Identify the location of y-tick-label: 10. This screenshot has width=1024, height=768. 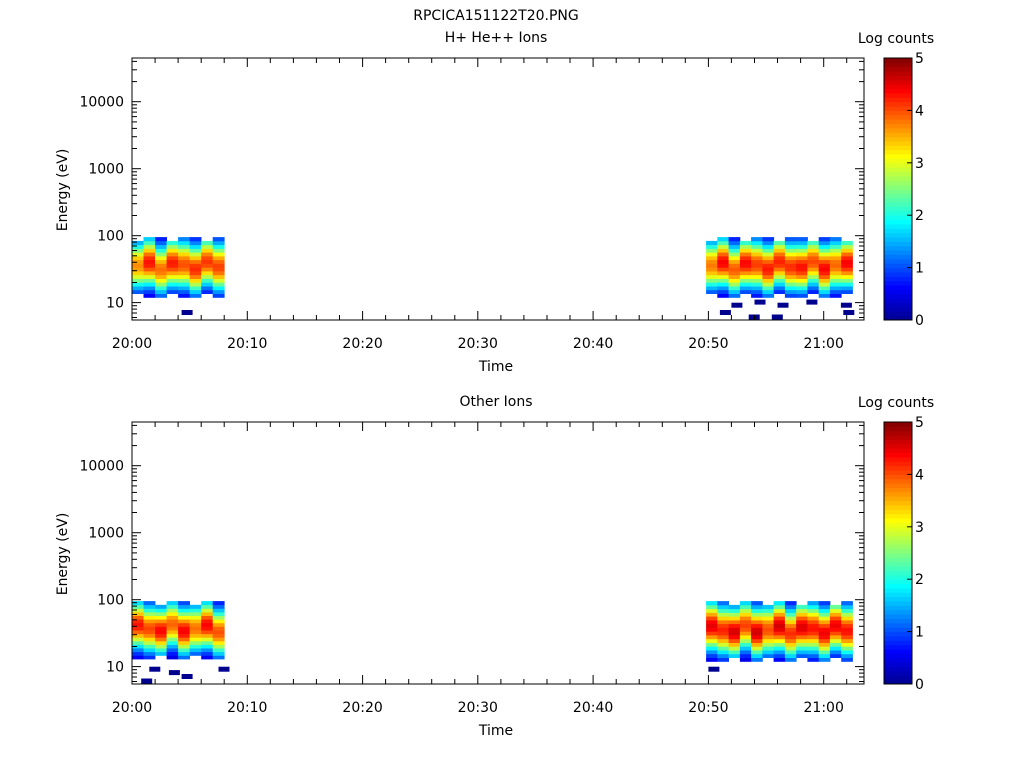
(115, 304).